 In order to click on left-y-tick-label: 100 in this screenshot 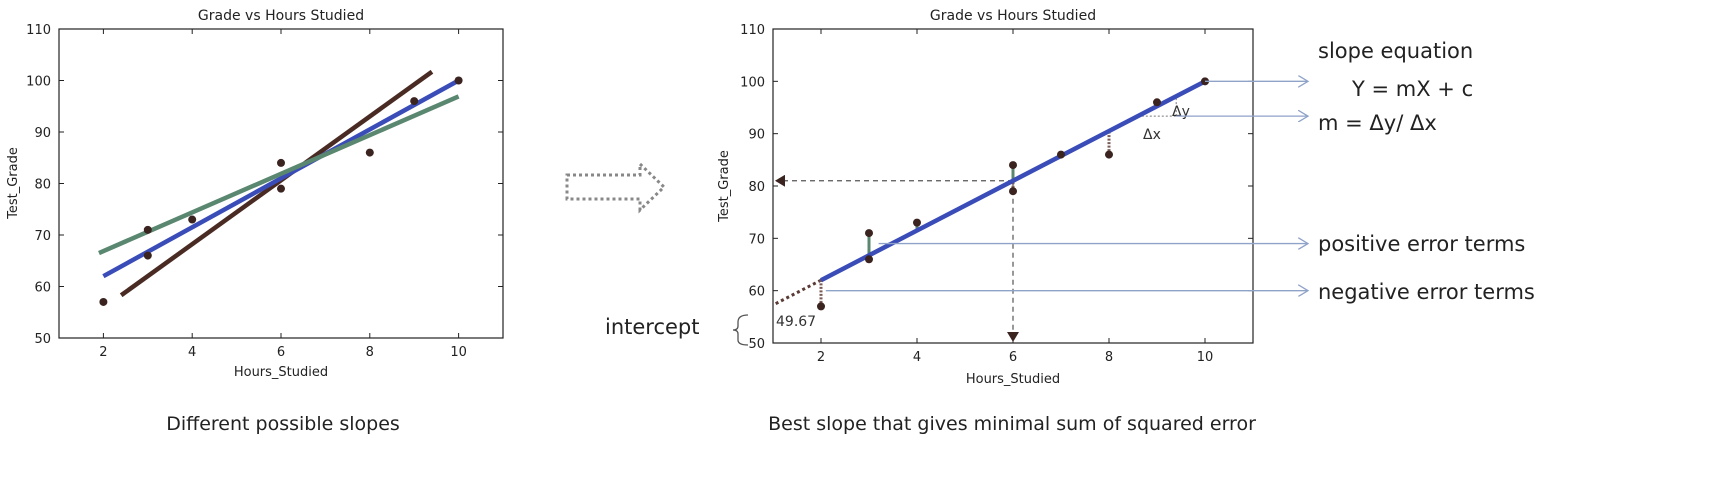, I will do `click(38, 82)`.